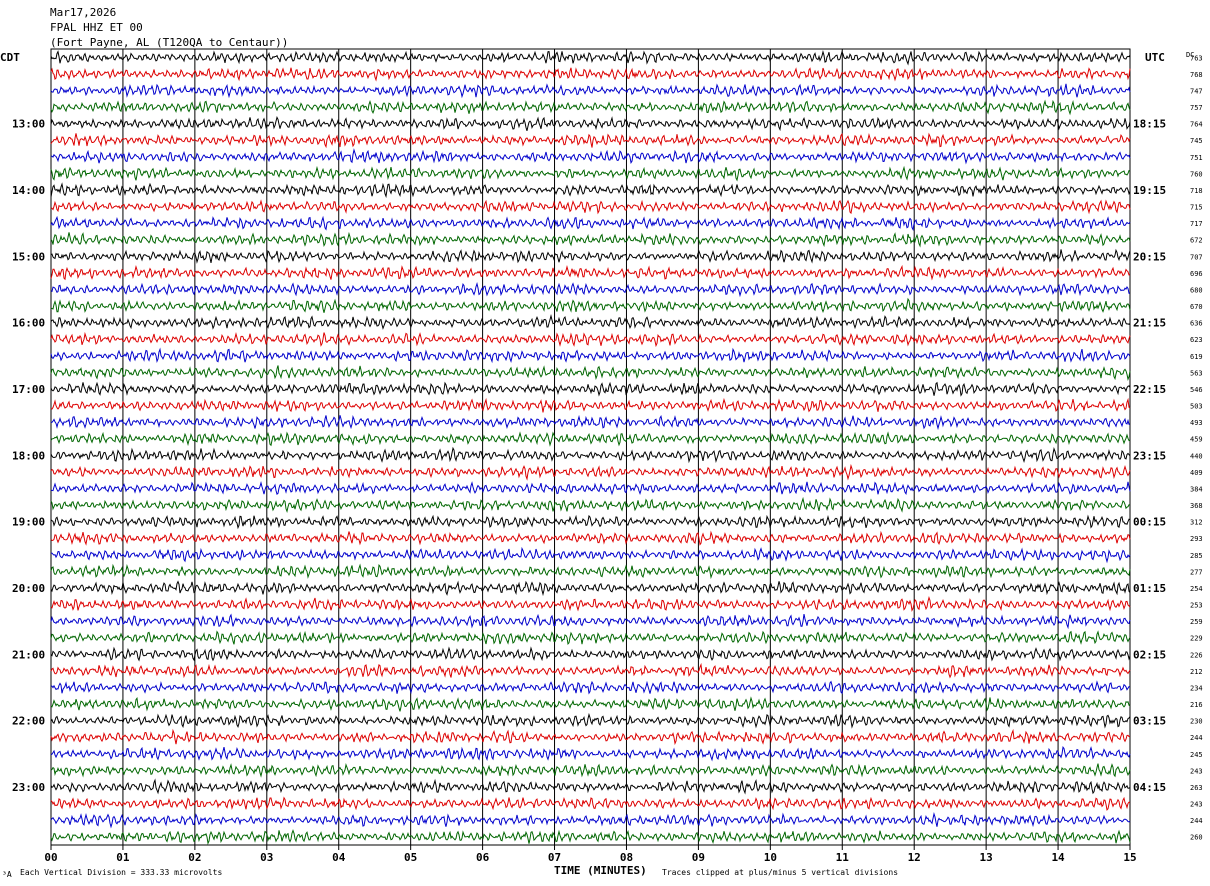 This screenshot has height=886, width=1210. Describe the element at coordinates (1149, 721) in the screenshot. I see `right-hour-label: 03:15` at that location.